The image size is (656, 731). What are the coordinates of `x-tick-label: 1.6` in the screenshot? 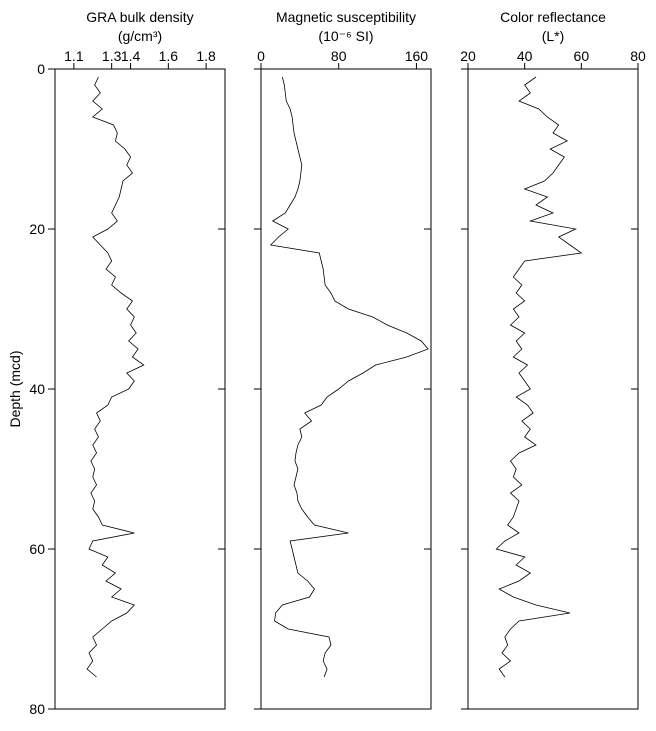 It's located at (169, 56).